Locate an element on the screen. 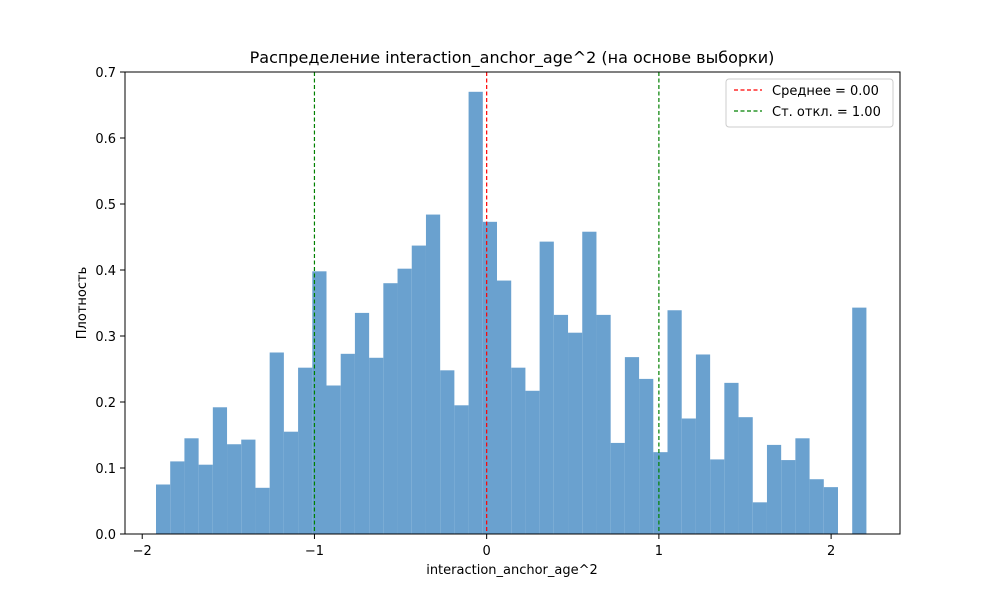  y-tick-label: 0.0 is located at coordinates (105, 535).